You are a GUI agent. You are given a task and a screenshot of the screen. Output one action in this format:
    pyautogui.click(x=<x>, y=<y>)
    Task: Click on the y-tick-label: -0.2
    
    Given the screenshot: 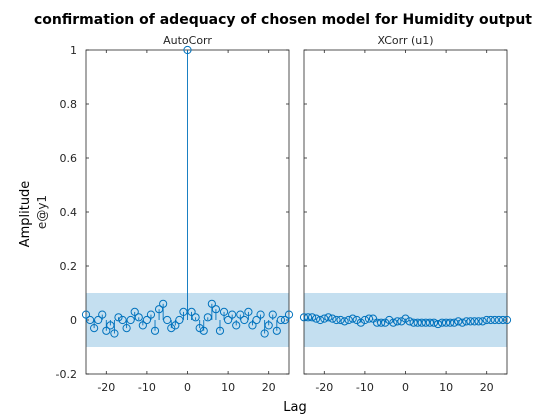 What is the action you would take?
    pyautogui.click(x=66, y=374)
    